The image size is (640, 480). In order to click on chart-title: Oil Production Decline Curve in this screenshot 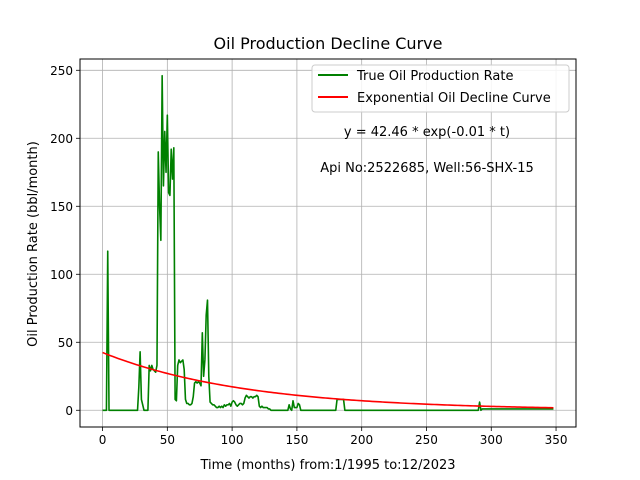, I will do `click(328, 43)`.